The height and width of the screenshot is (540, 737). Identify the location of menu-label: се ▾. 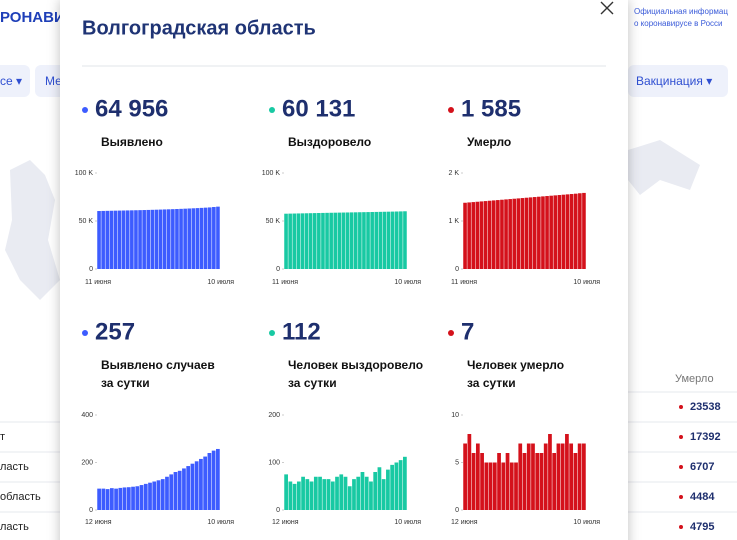
(11, 81).